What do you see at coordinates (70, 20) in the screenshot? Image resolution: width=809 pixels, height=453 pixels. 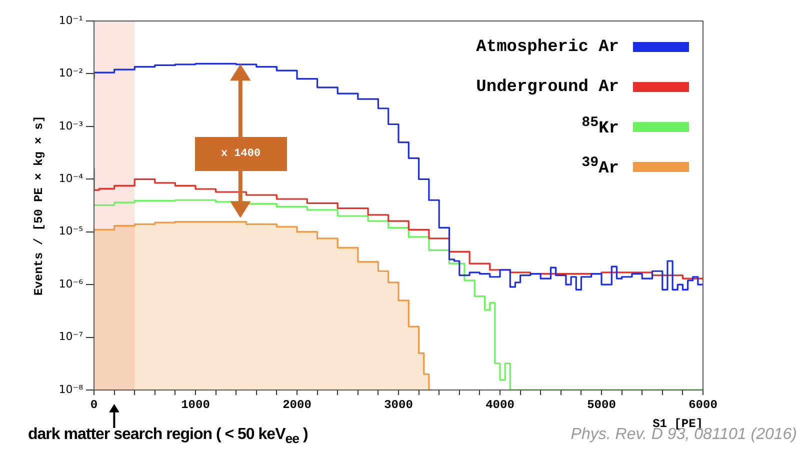 I see `y-tick-label: 10⁻¹` at bounding box center [70, 20].